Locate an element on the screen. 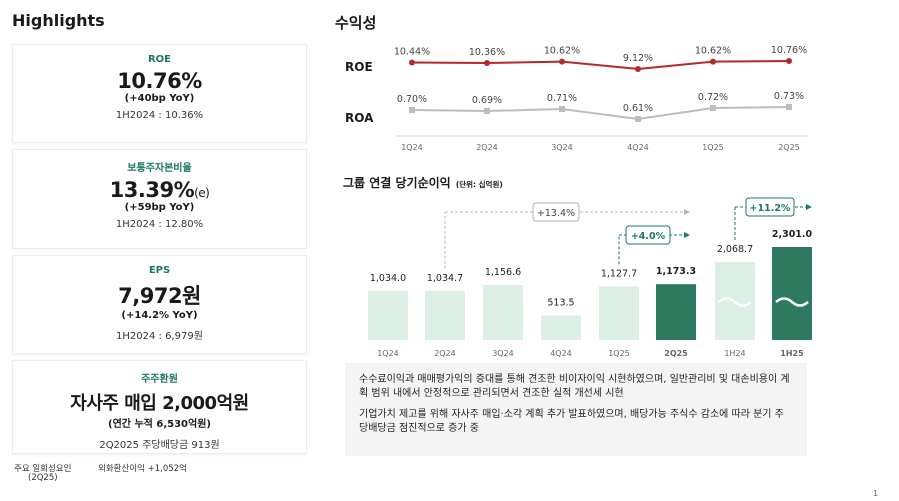 Image resolution: width=899 pixels, height=501 pixels. half-year-category-label: 1H25 is located at coordinates (792, 353).